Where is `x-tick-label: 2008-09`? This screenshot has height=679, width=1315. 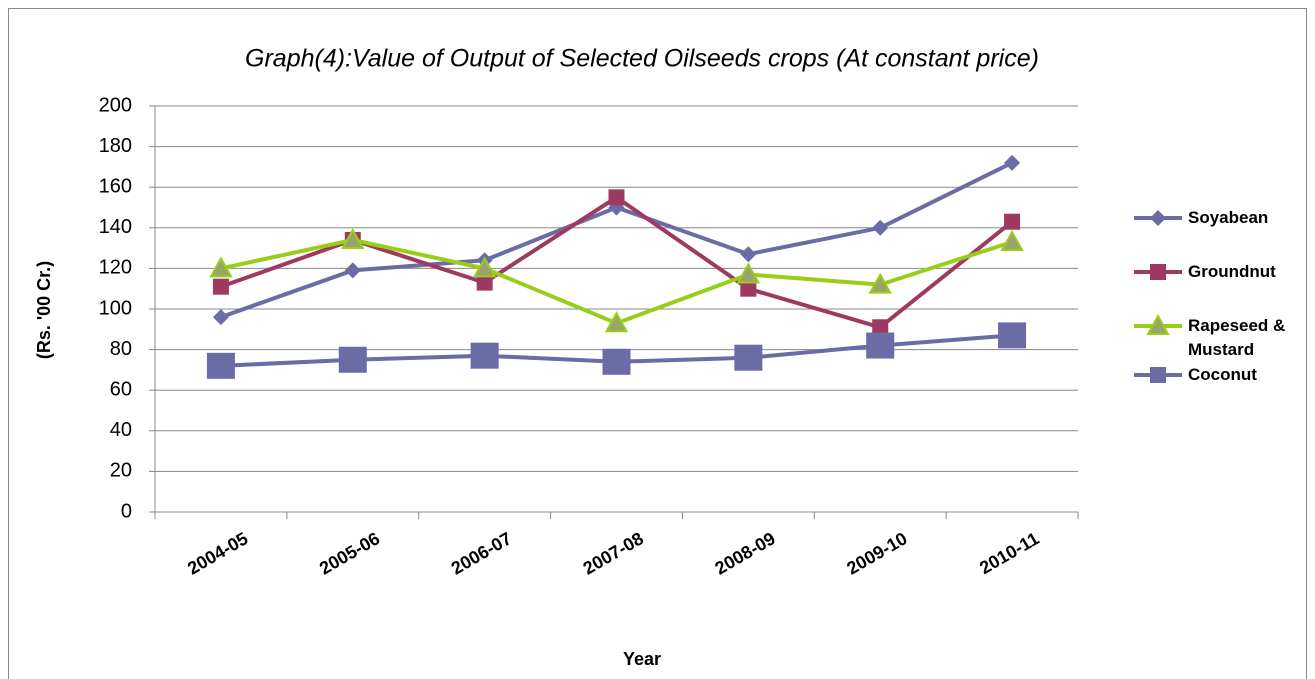 x-tick-label: 2008-09 is located at coordinates (745, 553).